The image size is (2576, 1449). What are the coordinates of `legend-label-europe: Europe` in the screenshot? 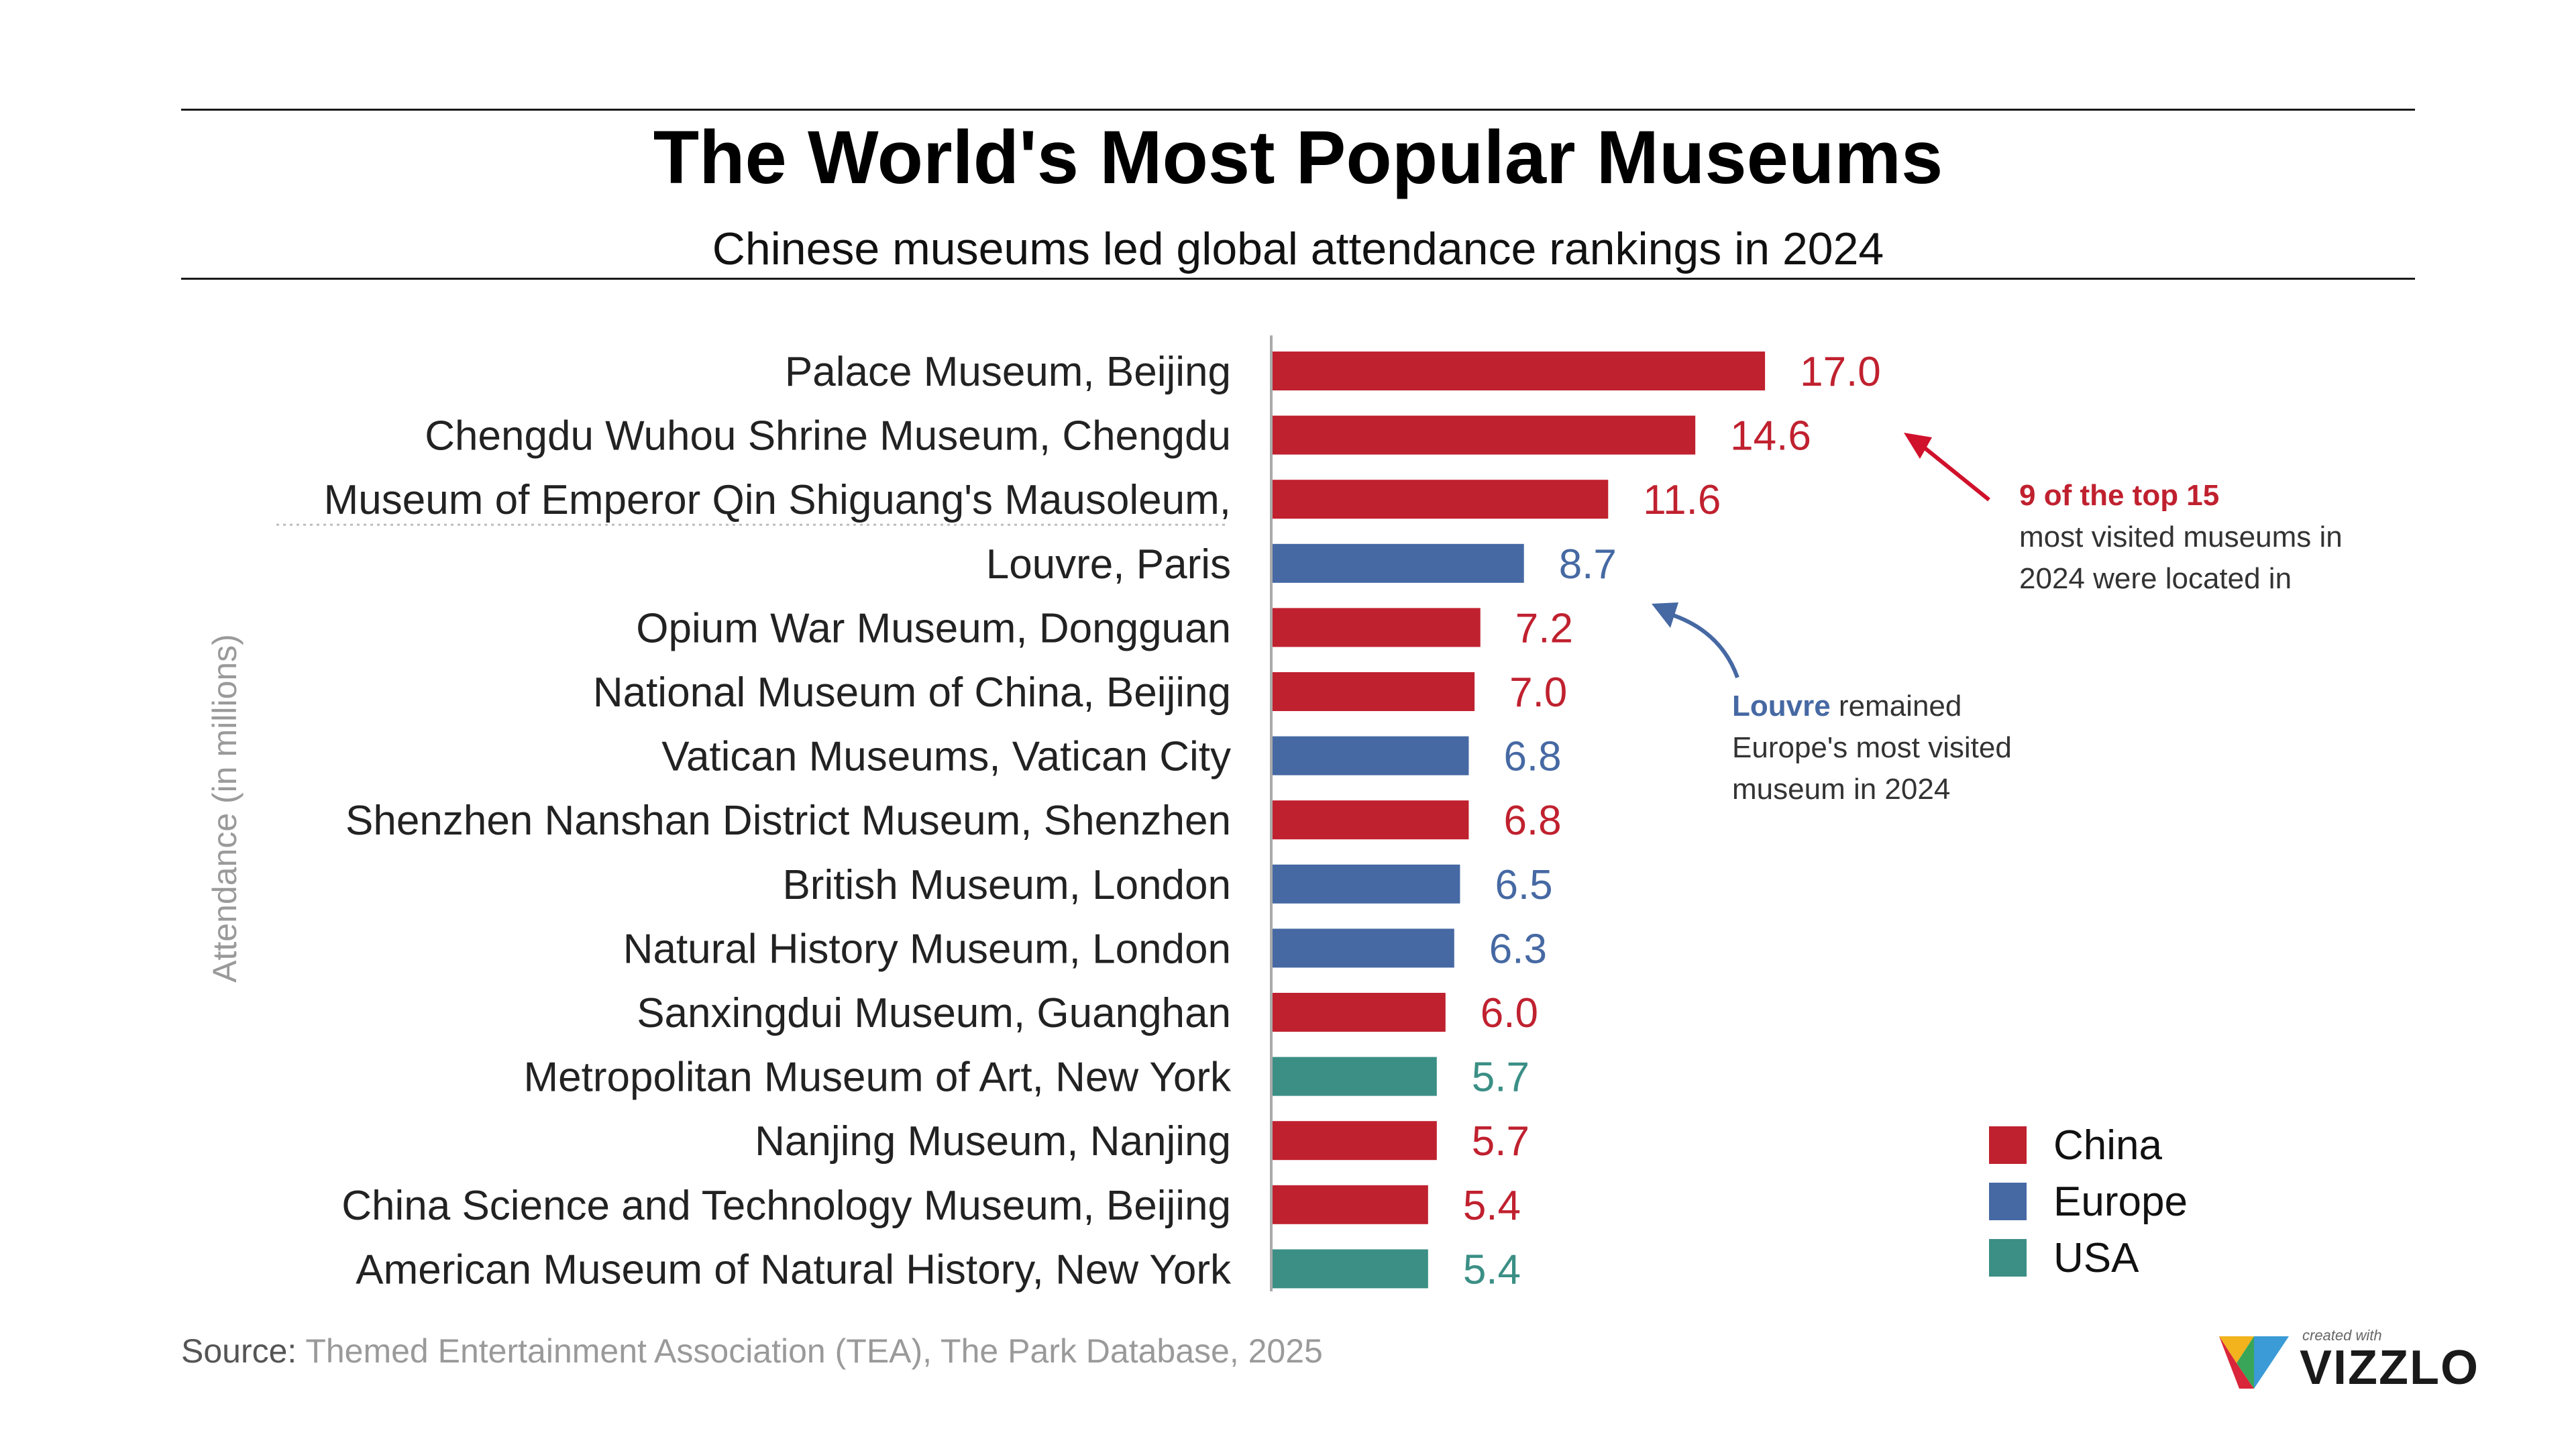 It's located at (2120, 1201).